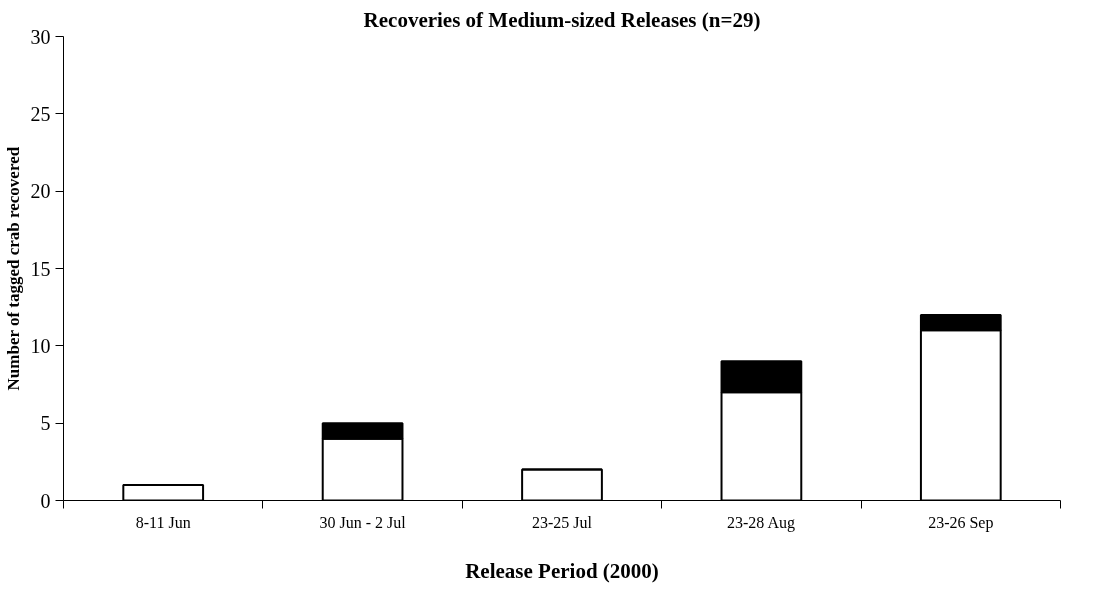 The height and width of the screenshot is (595, 1120). What do you see at coordinates (13, 268) in the screenshot?
I see `y-axis-title: Number of tagged crab recovered` at bounding box center [13, 268].